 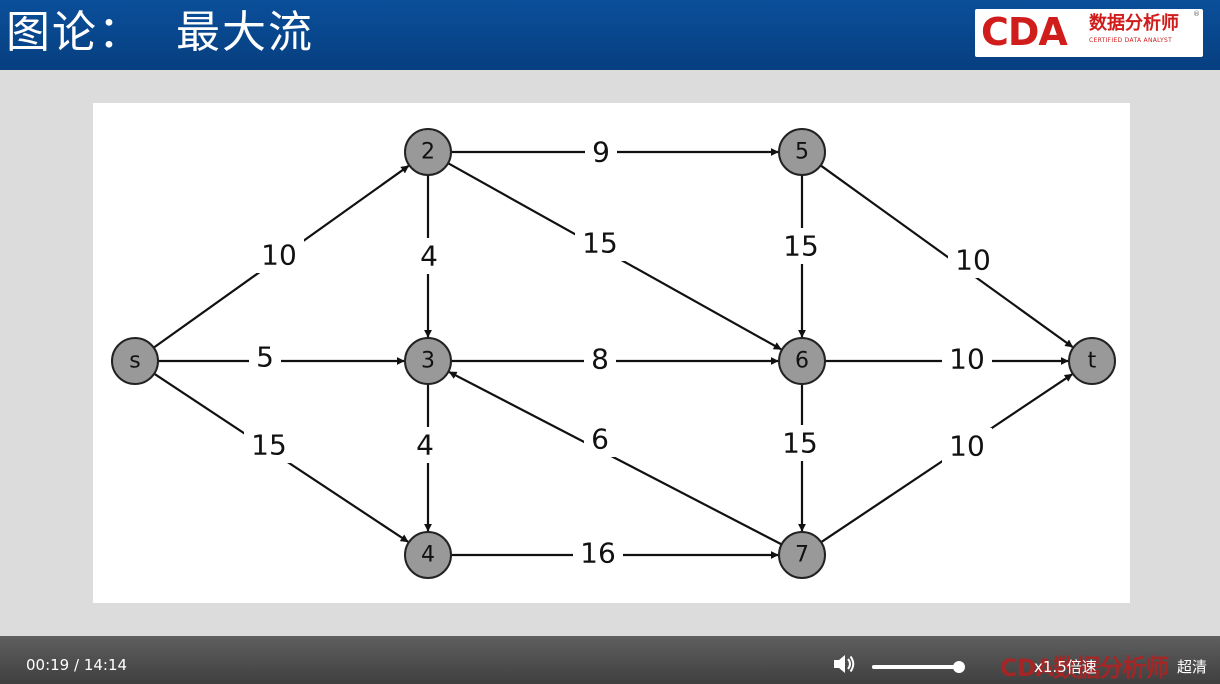 I want to click on volume-level-fill, so click(x=915, y=667).